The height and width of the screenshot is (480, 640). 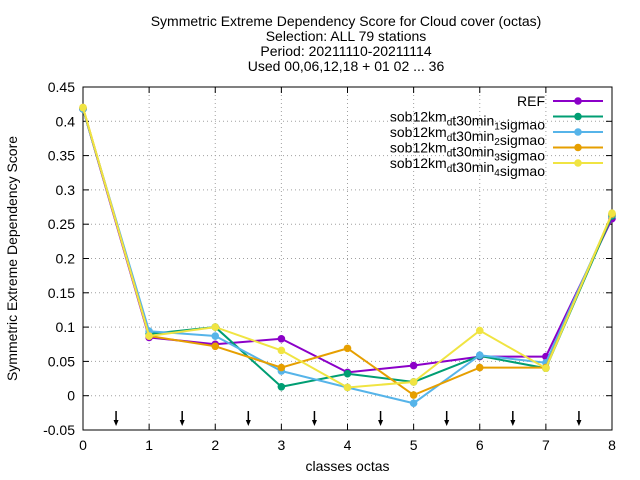 I want to click on legend-label: sob12kmdt30min3sigmao, so click(x=467, y=152).